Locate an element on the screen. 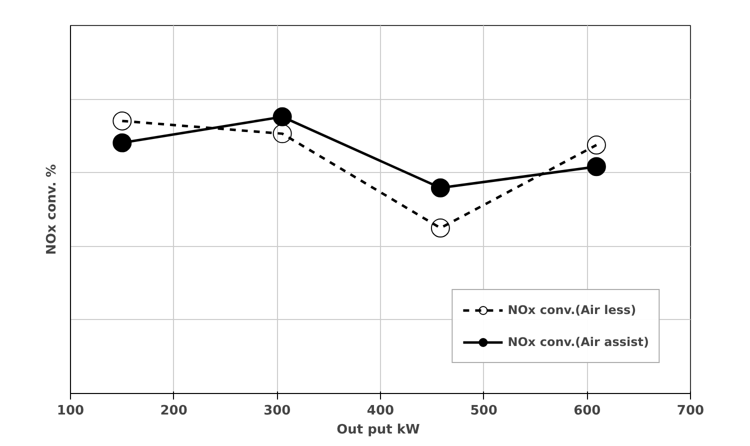 This screenshot has height=446, width=750. legend-label: NOx conv.(Air assist) is located at coordinates (578, 342).